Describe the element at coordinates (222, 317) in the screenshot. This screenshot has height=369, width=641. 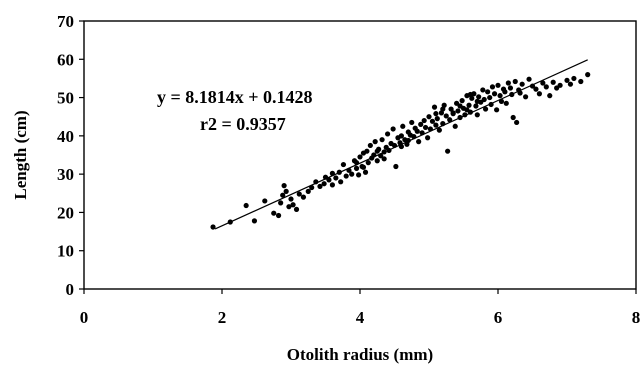
I see `x-tick-label: 2` at that location.